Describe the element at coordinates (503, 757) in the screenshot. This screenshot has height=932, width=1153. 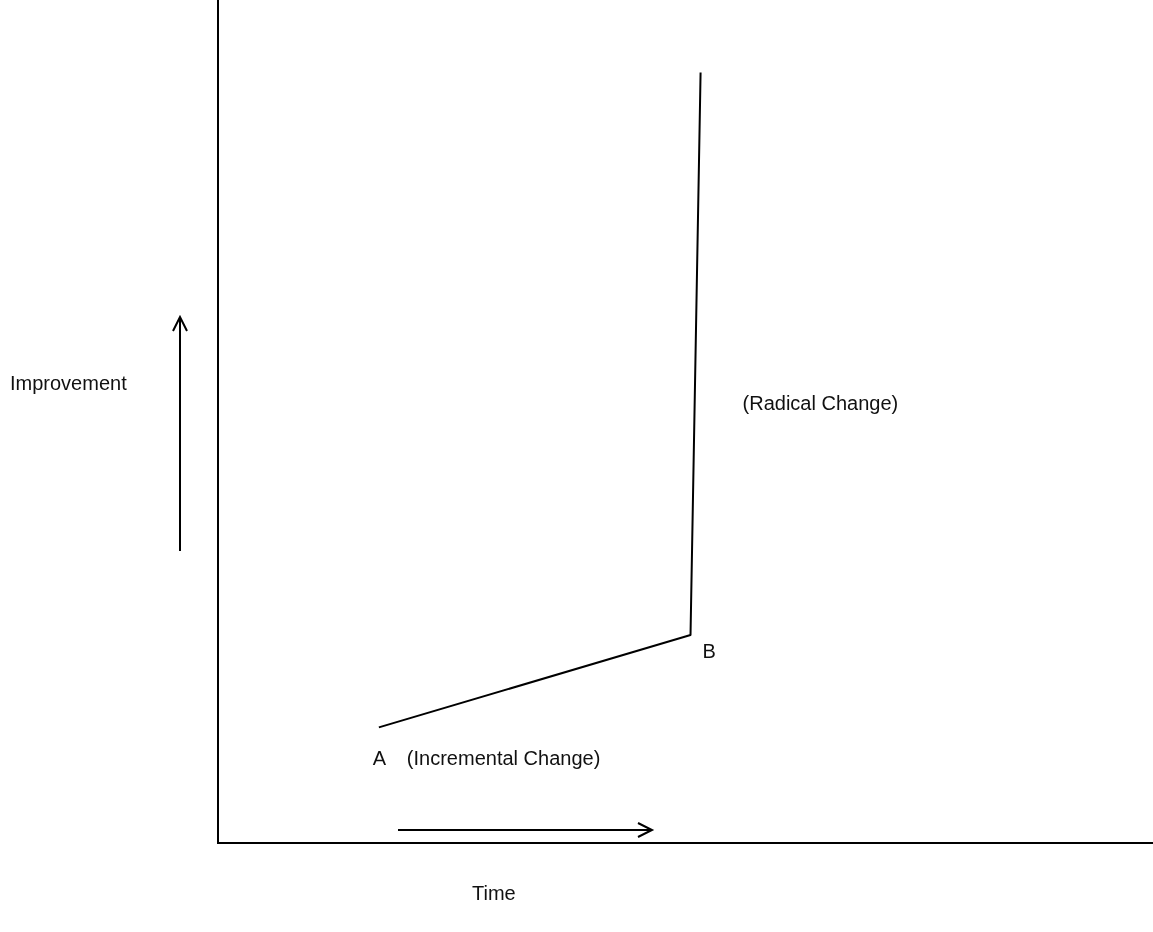
I see `annotation: (Incremental Change)` at that location.